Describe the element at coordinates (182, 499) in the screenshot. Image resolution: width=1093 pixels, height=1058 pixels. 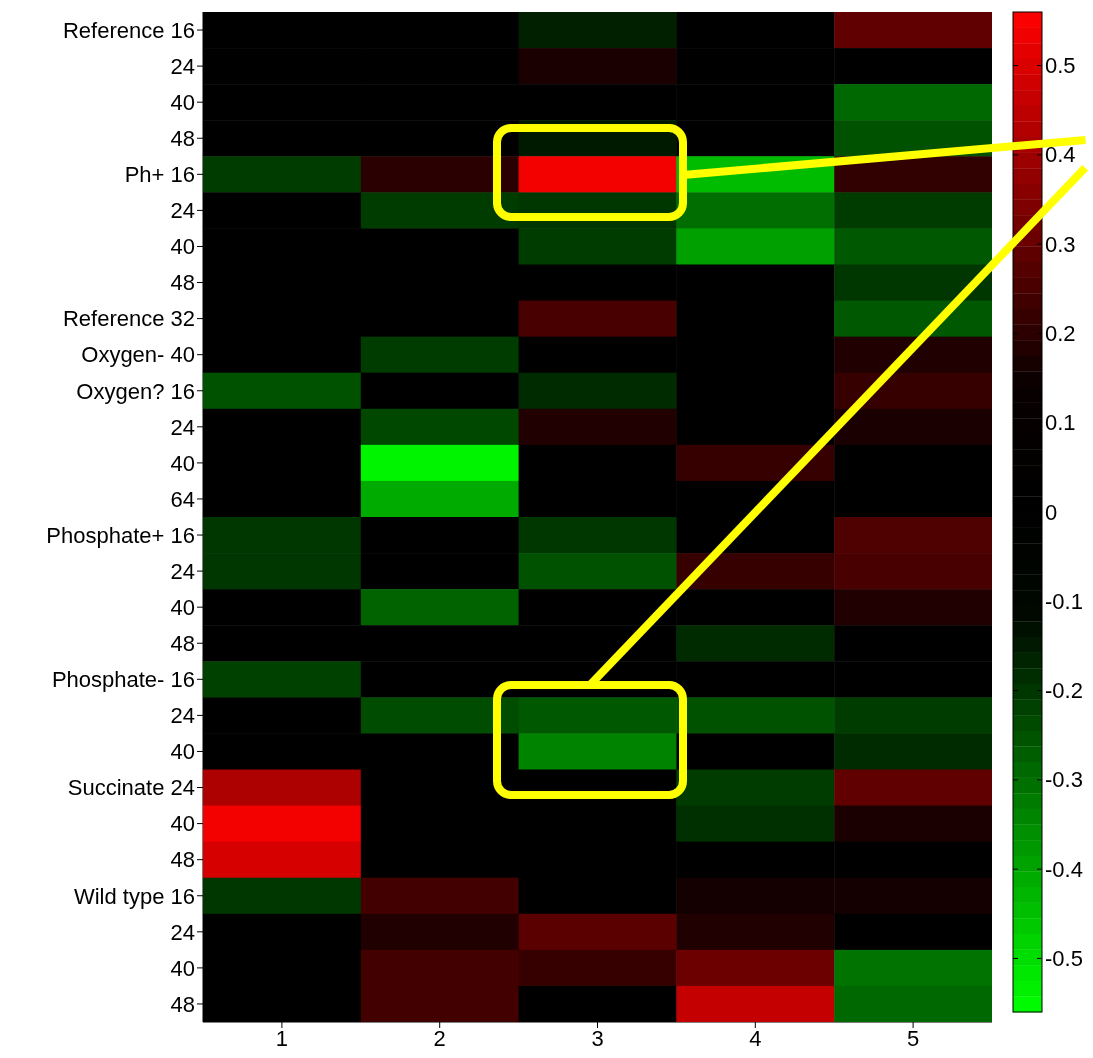
I see `y-tick-label: 64` at that location.